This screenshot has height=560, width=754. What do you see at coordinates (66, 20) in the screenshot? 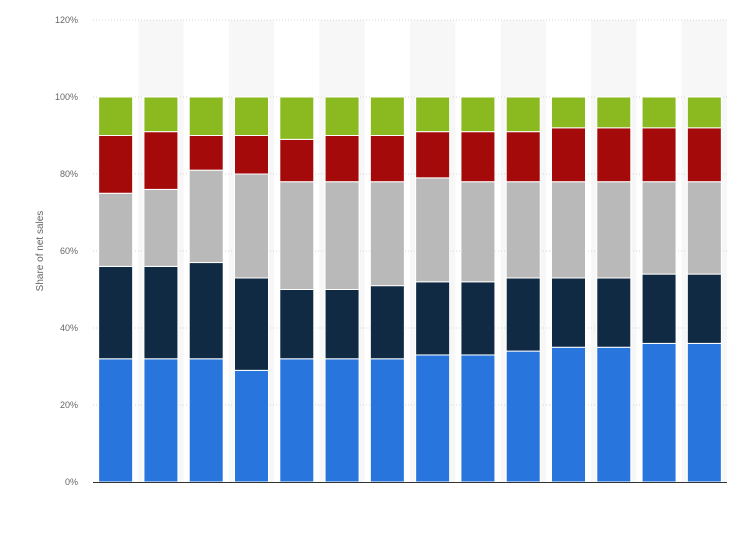
I see `y-tick-label: 120%` at bounding box center [66, 20].